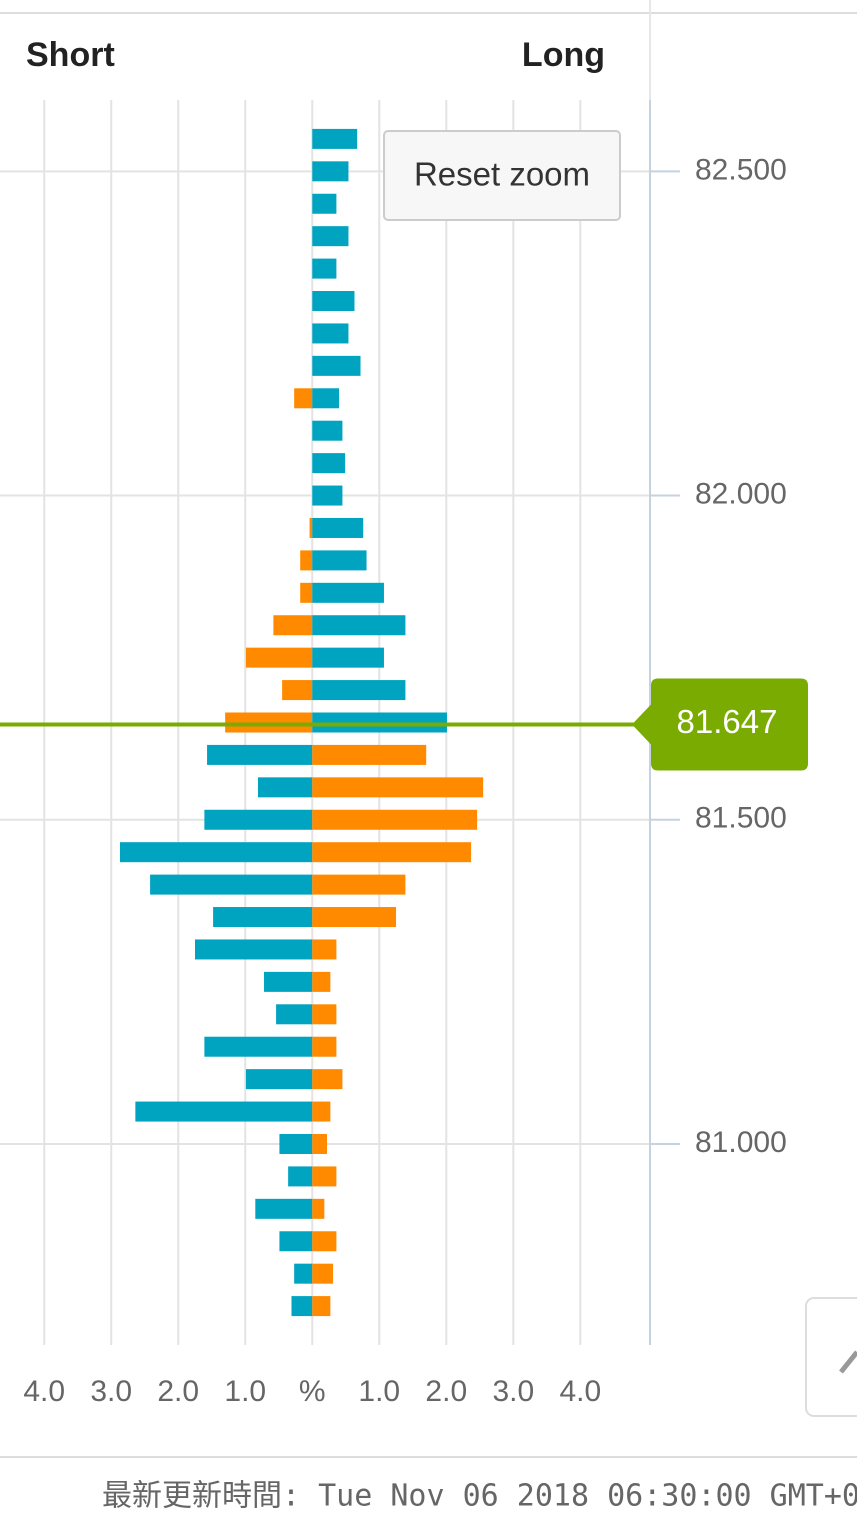  What do you see at coordinates (848, 1362) in the screenshot?
I see `edit-icon` at bounding box center [848, 1362].